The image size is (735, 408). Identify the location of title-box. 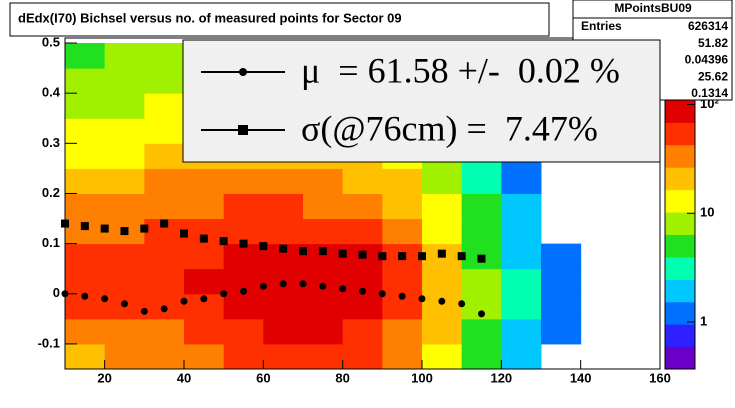
(279, 19).